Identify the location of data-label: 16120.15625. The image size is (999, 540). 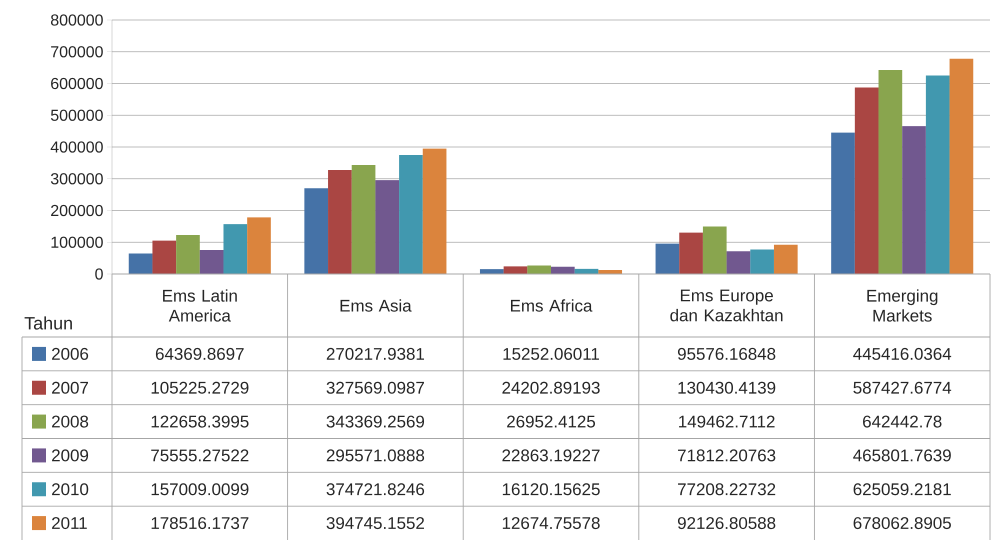
(551, 489).